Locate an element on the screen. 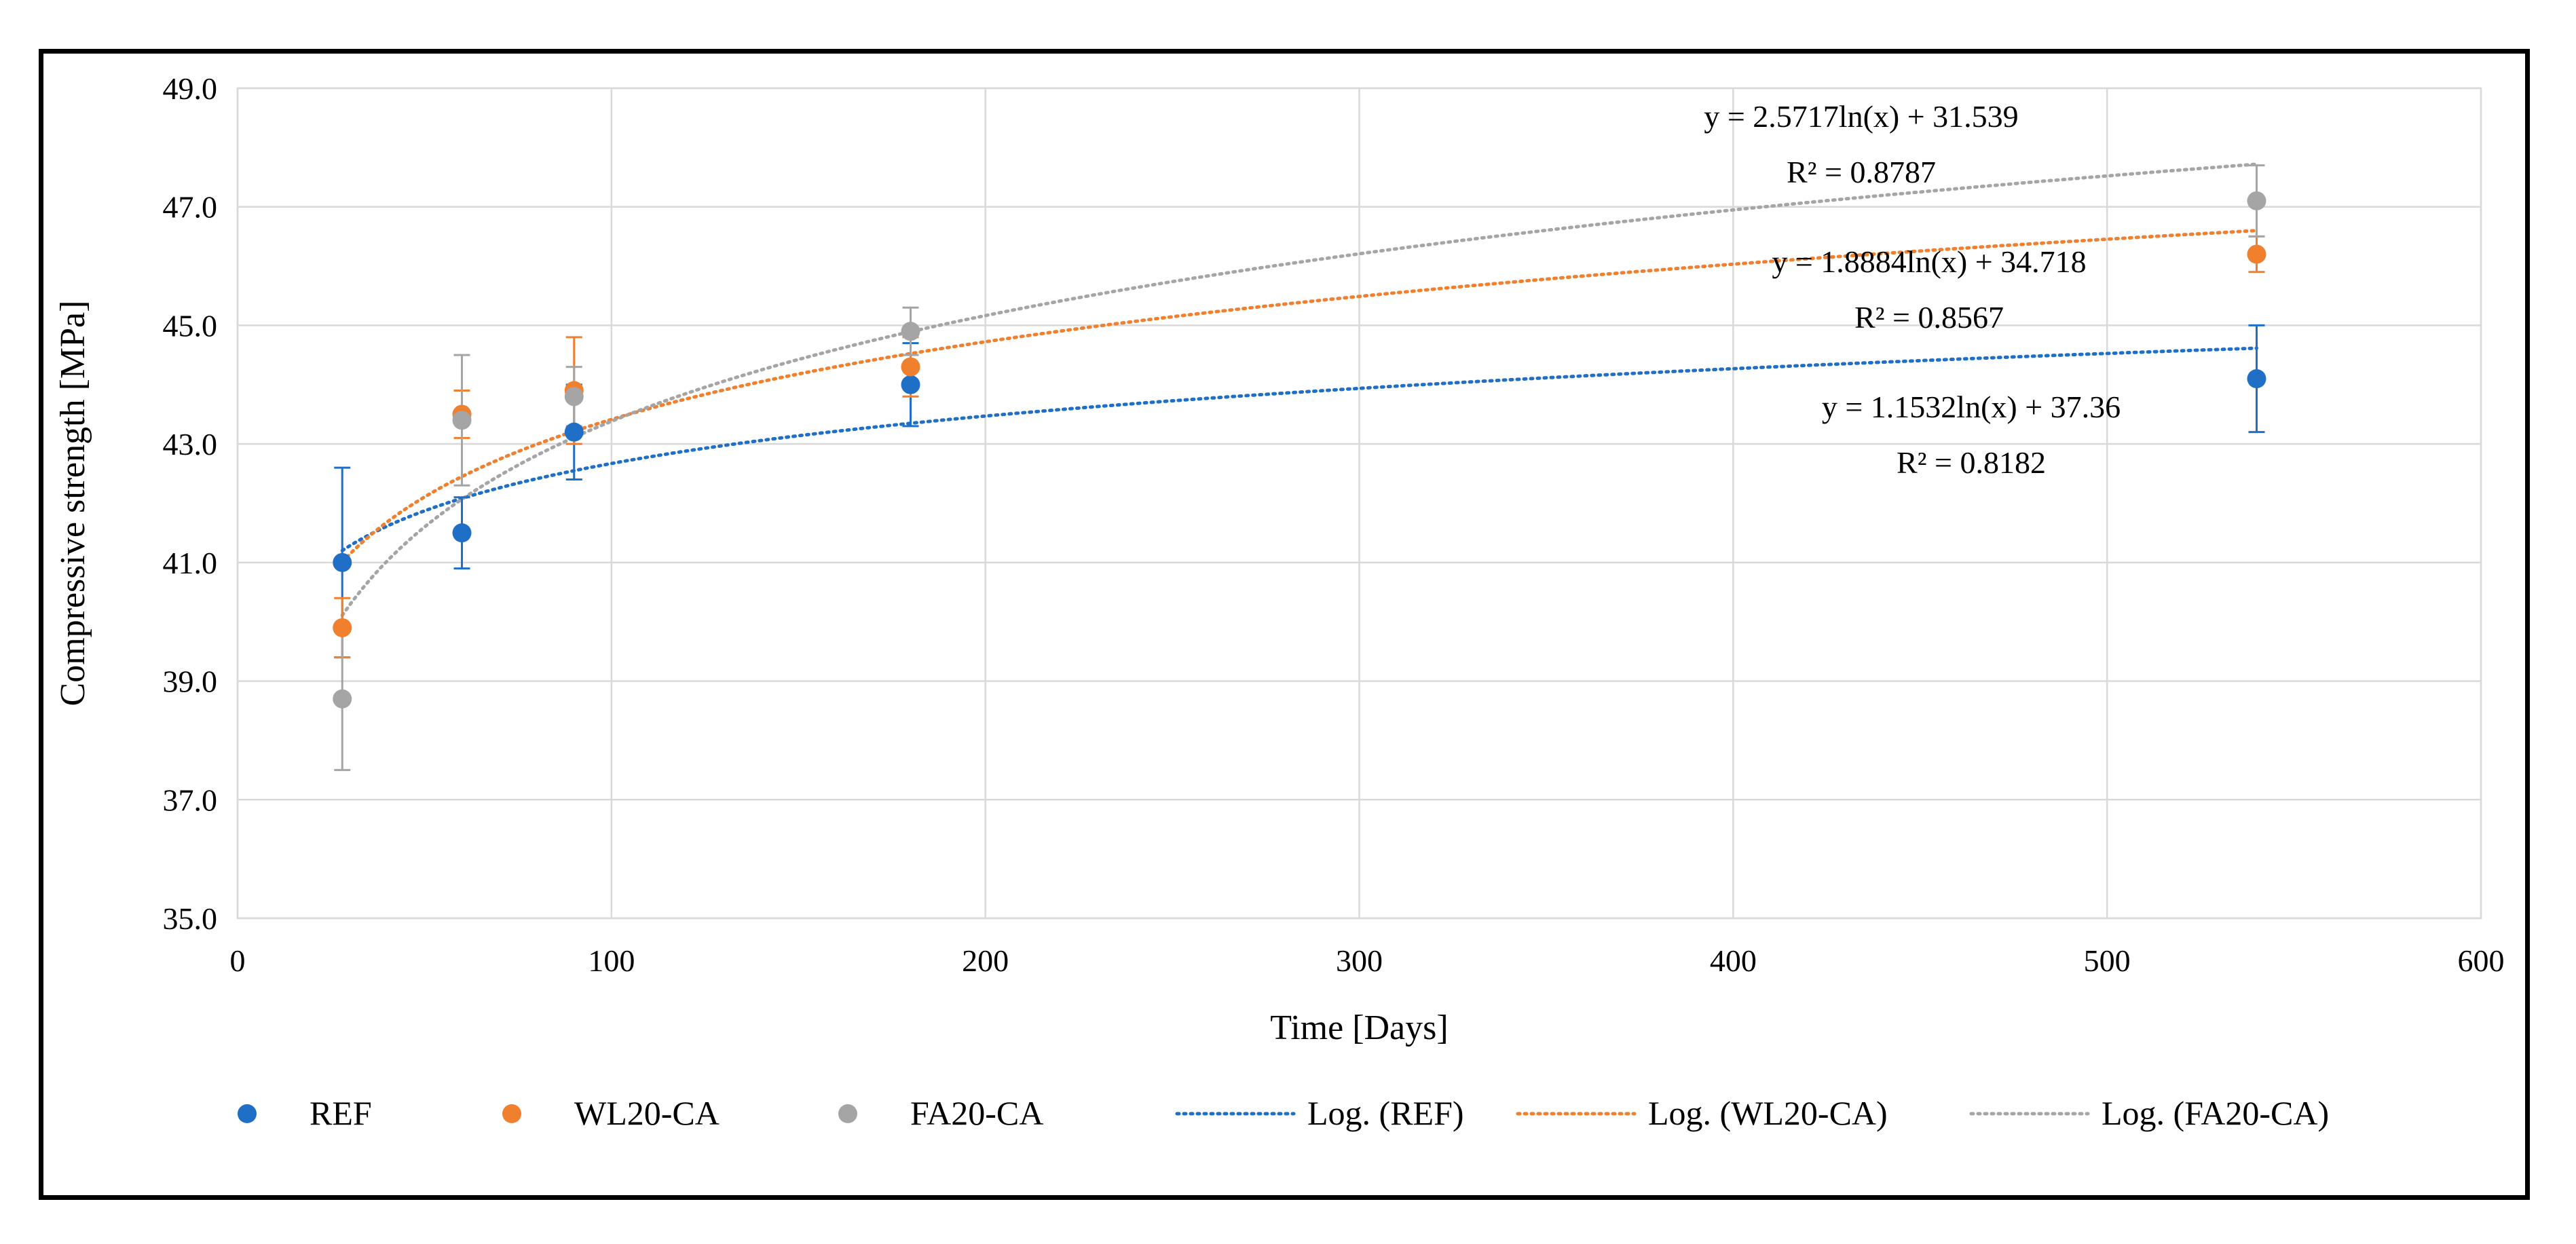 Image resolution: width=2576 pixels, height=1244 pixels. x-tick-label: 100 is located at coordinates (612, 961).